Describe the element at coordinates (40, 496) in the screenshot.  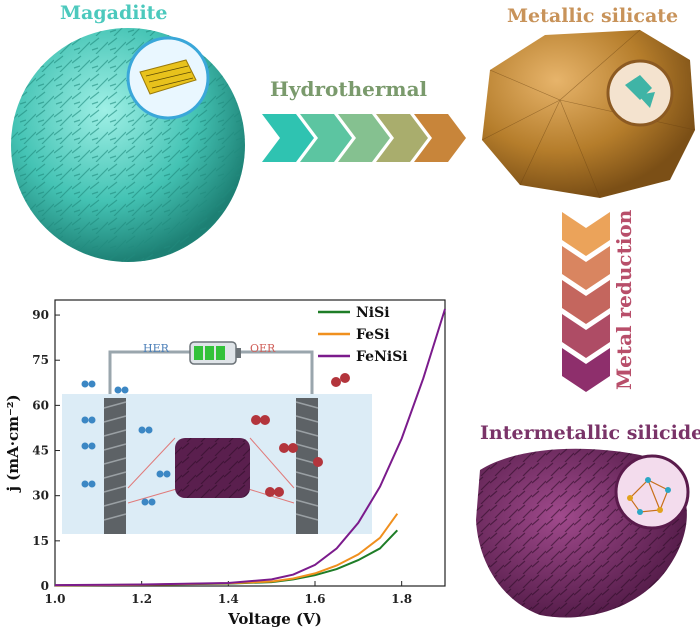
I see `y-tick-label: 30` at that location.